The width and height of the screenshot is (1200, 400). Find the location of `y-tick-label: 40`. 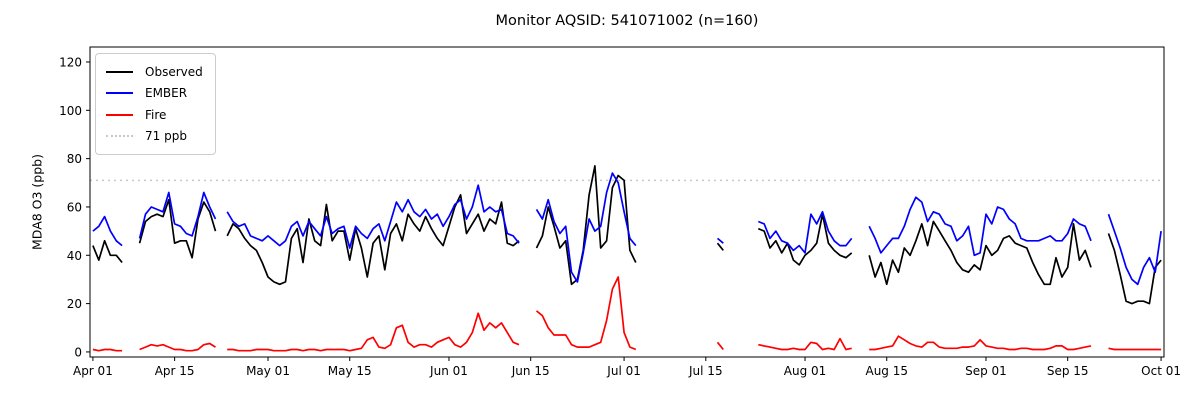

y-tick-label: 40 is located at coordinates (74, 256).